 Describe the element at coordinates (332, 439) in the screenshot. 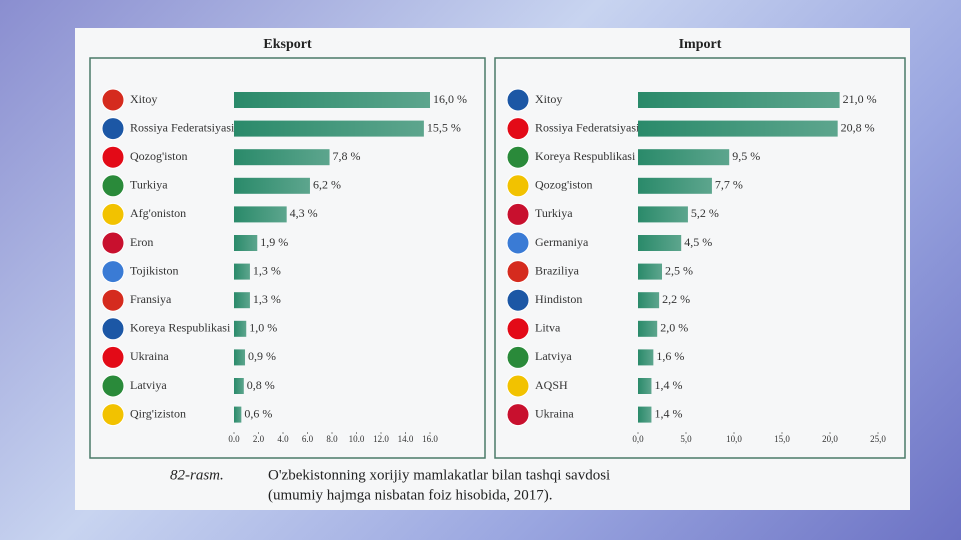

I see `x-tick-label: 8.0` at that location.